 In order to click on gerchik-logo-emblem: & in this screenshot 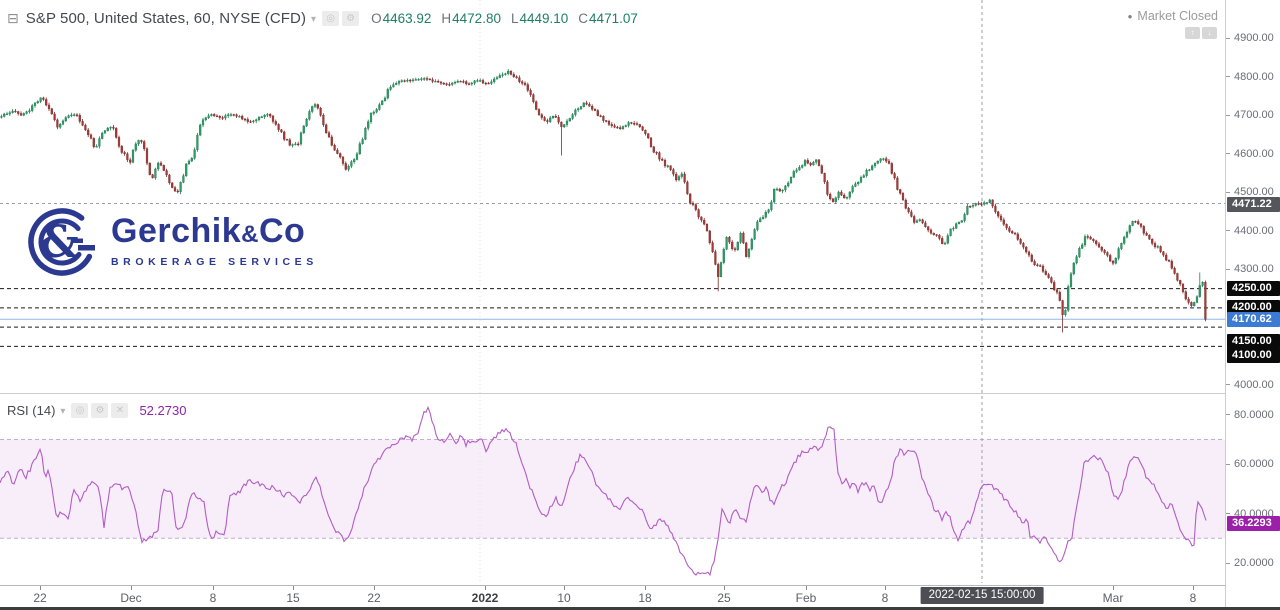, I will do `click(62, 242)`.